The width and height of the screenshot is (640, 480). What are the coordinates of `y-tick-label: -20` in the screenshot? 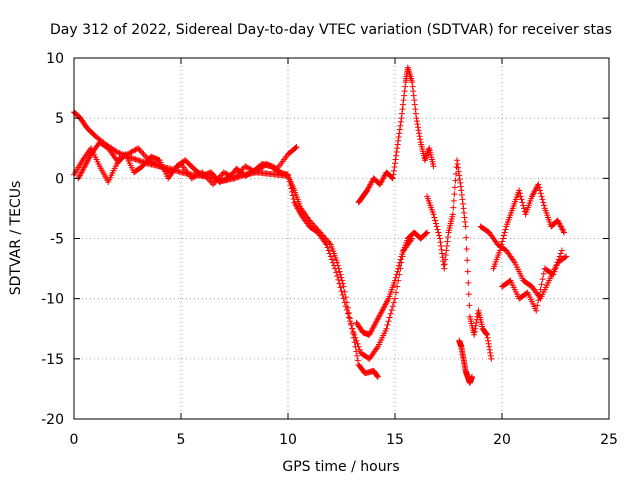 It's located at (52, 420).